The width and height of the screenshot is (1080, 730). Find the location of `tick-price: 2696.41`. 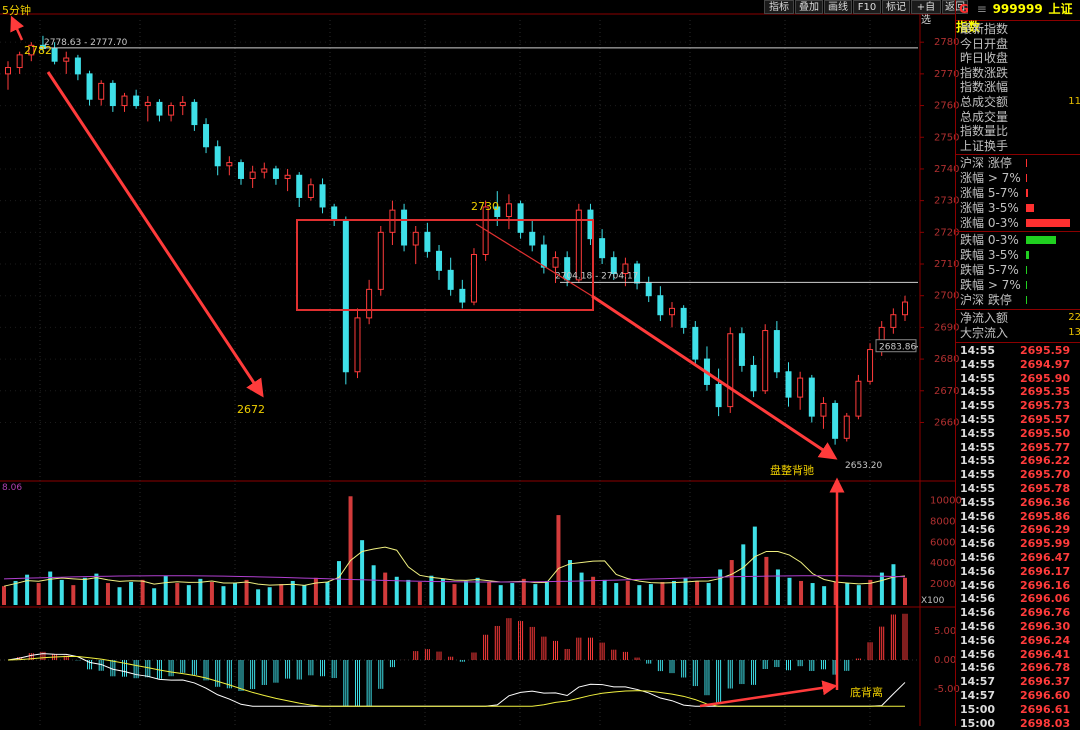

tick-price: 2696.41 is located at coordinates (1045, 654).